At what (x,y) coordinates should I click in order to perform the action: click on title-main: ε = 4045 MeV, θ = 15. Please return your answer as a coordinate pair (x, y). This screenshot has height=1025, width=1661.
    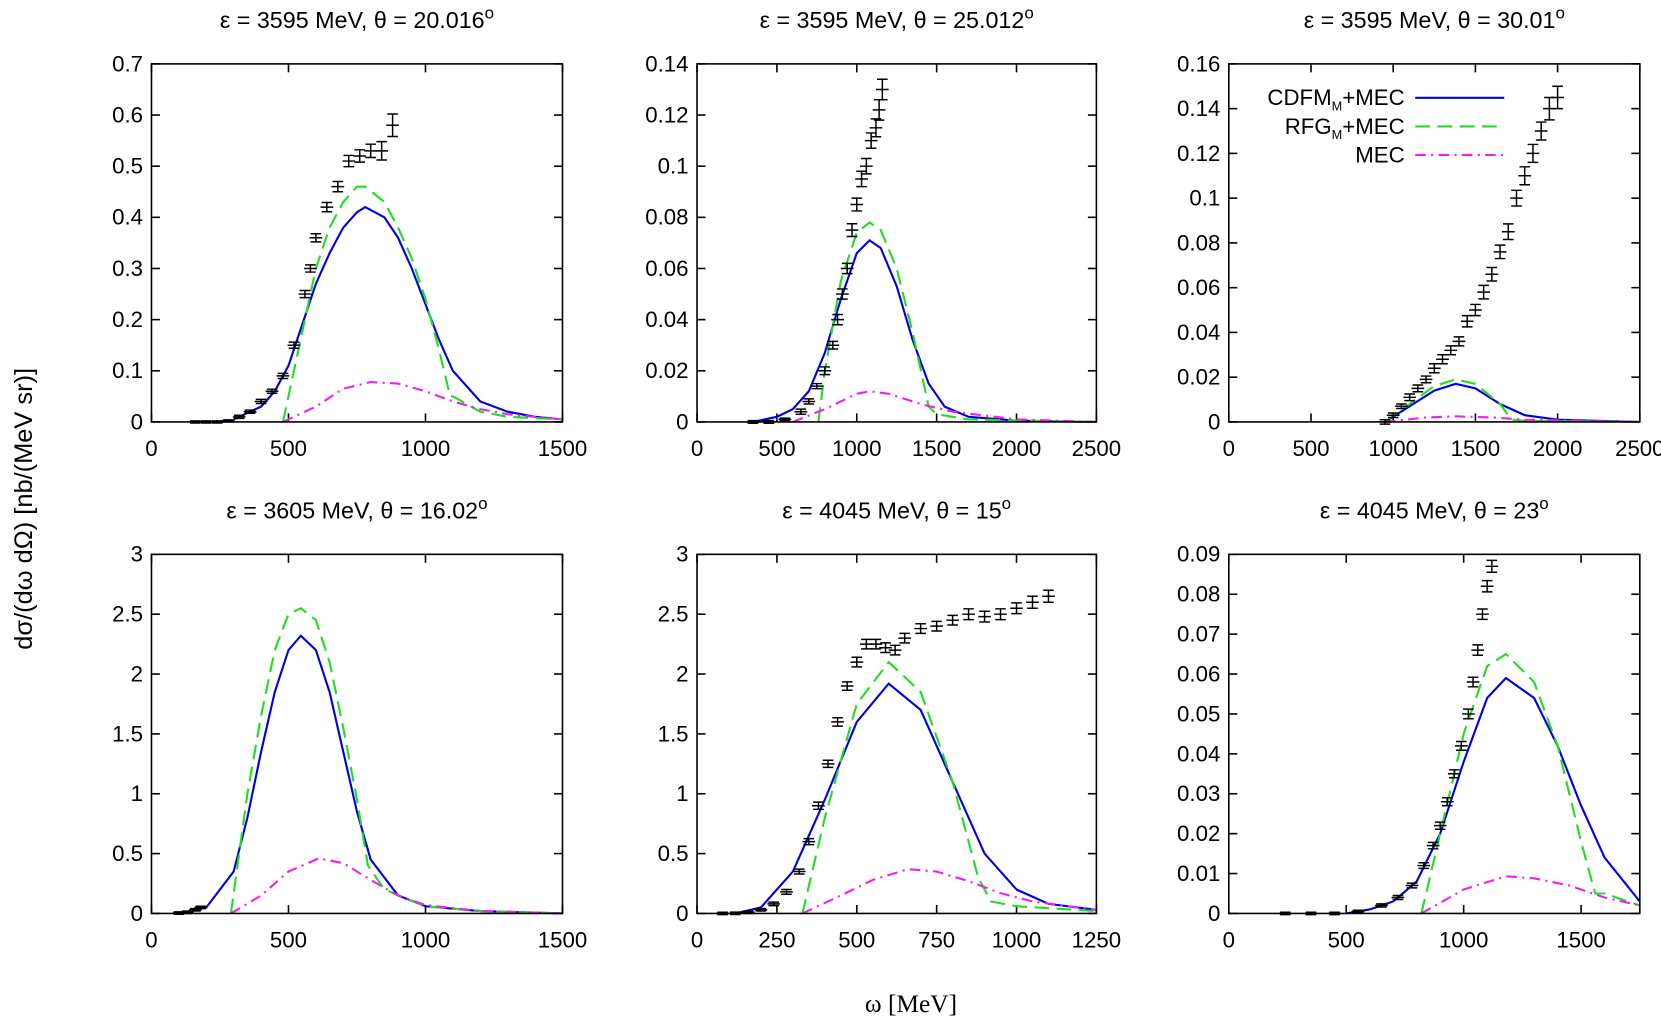
    Looking at the image, I should click on (891, 510).